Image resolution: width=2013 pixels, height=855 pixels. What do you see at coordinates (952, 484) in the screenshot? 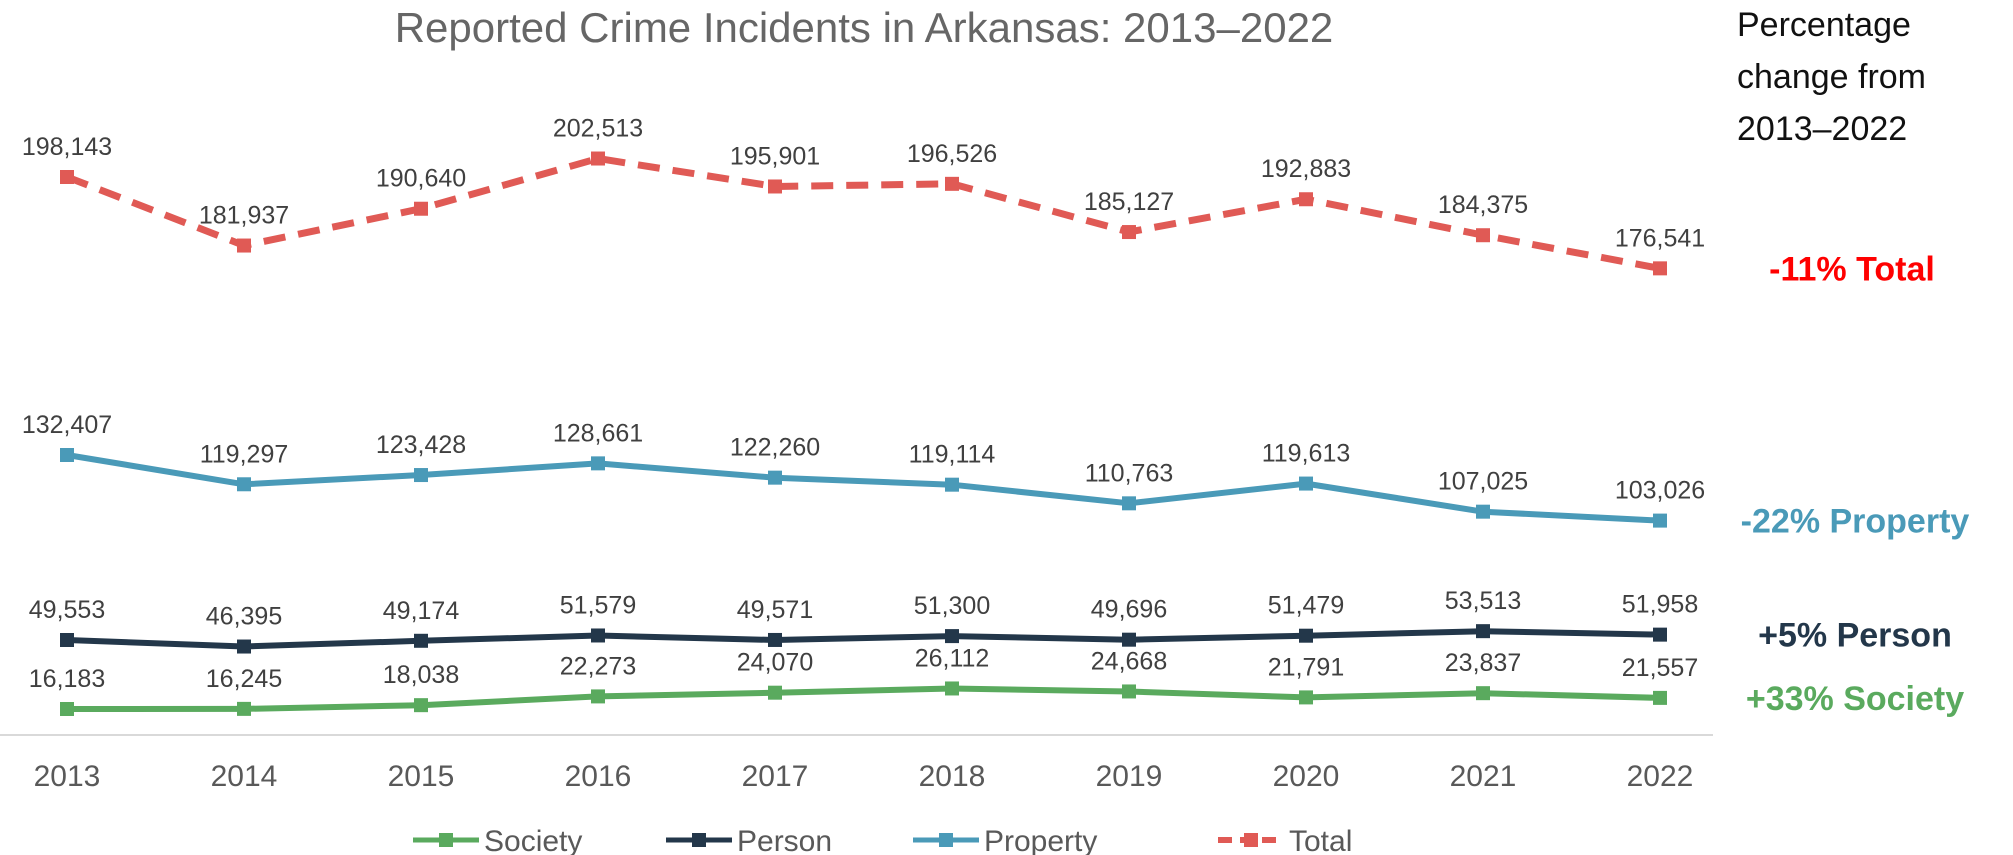
I see `point-property-2018` at bounding box center [952, 484].